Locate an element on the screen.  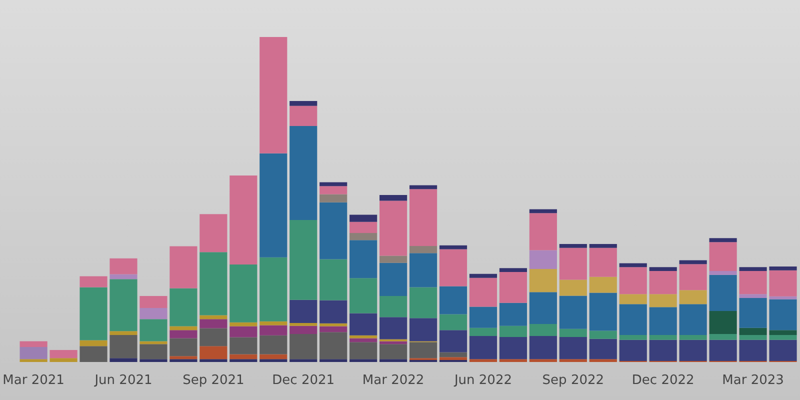
x-tick-label: Mar 2022 is located at coordinates (393, 380).